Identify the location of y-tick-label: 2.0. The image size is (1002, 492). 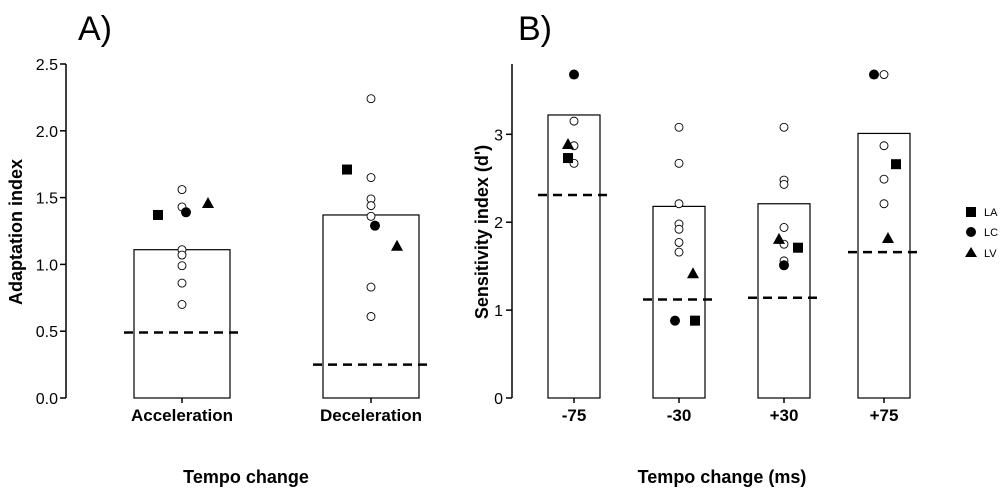
(47, 132).